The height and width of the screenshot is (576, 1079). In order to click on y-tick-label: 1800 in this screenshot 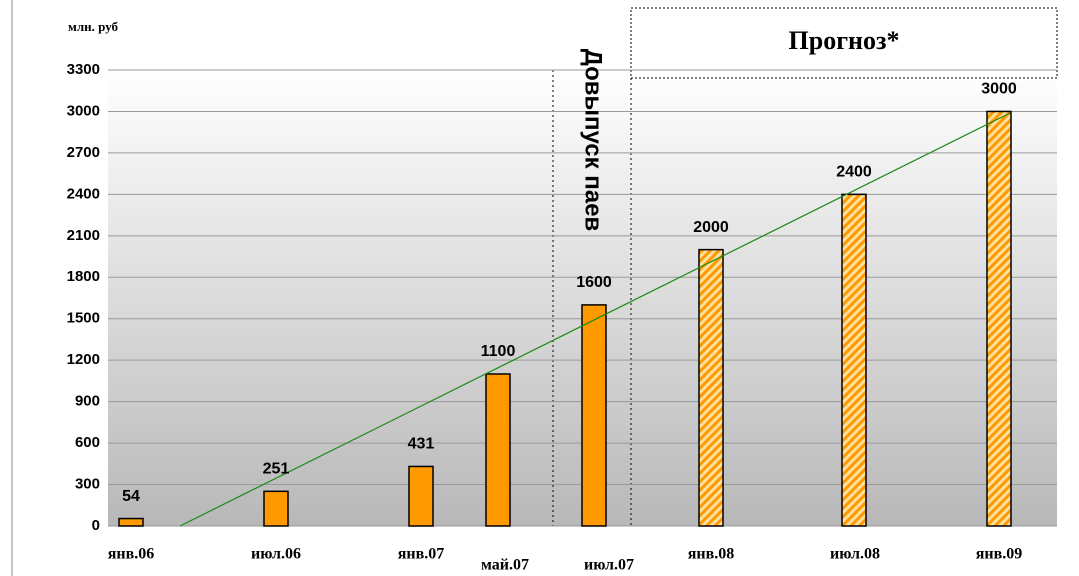, I will do `click(83, 276)`.